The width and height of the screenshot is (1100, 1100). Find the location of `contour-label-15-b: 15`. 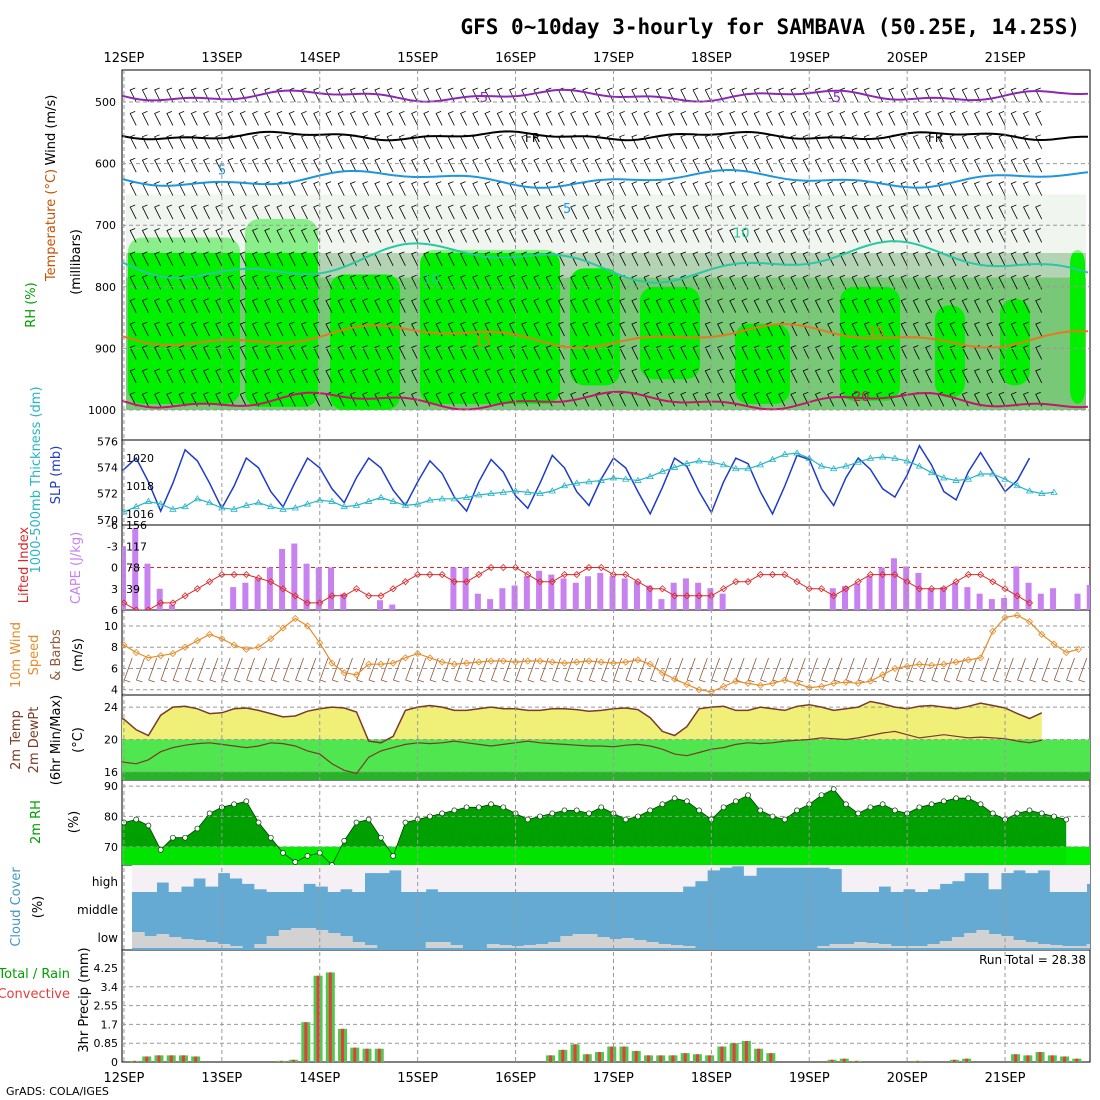

contour-label-15-b: 15 is located at coordinates (876, 332).